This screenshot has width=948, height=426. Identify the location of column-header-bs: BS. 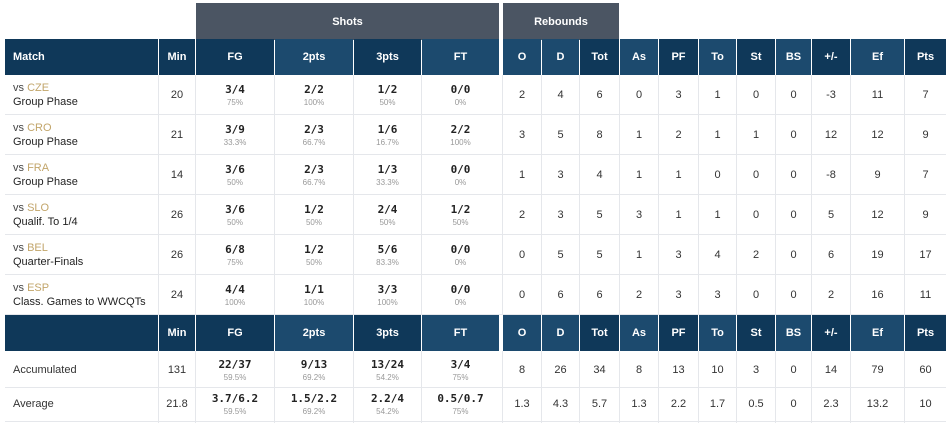
(793, 57).